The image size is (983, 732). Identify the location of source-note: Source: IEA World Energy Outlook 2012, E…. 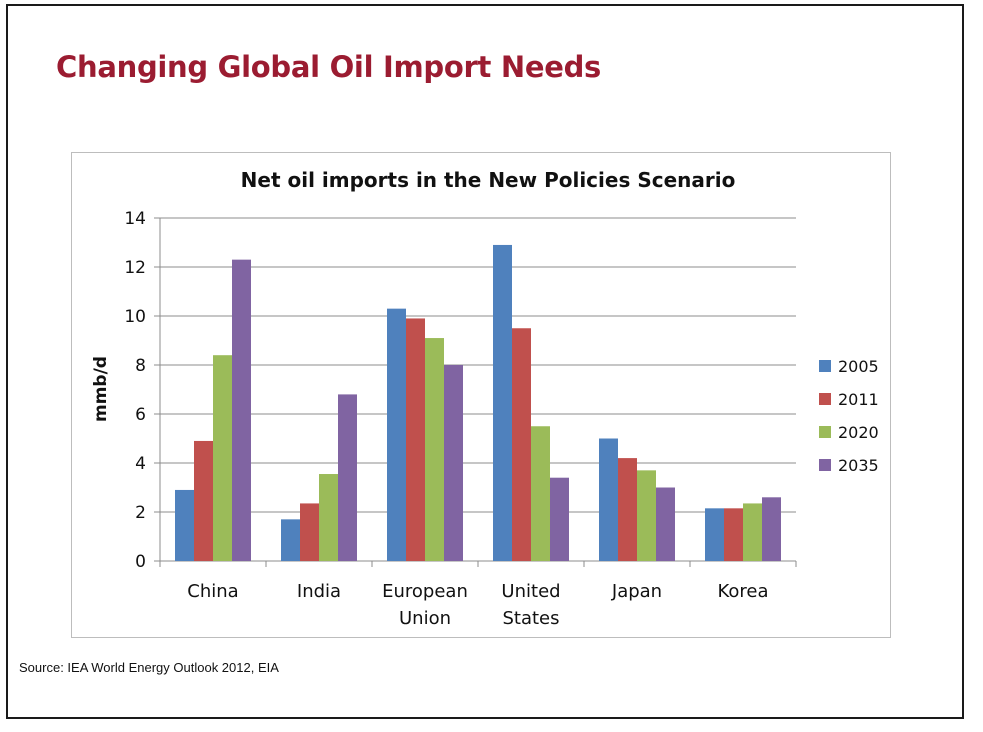
(149, 667).